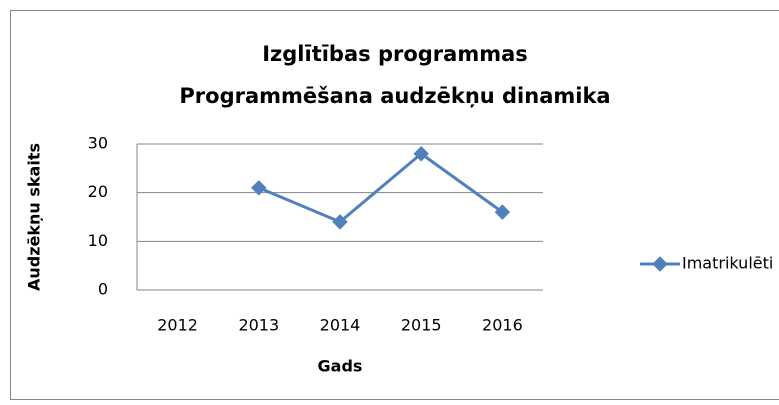  I want to click on legend-label: Imatrikulēti, so click(727, 263).